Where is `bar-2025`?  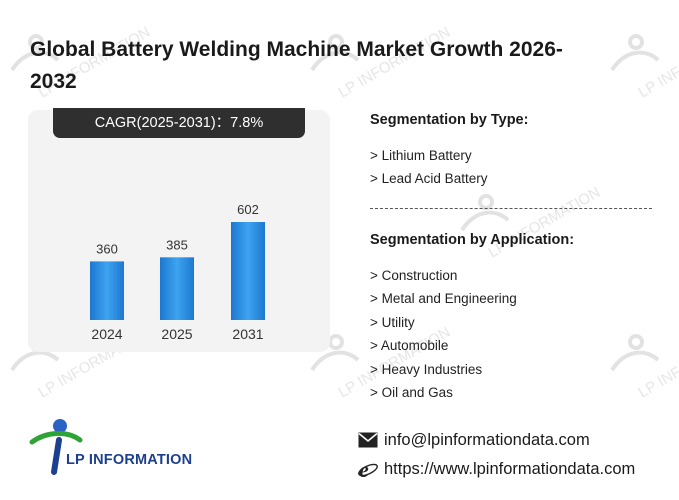
bar-2025 is located at coordinates (177, 288).